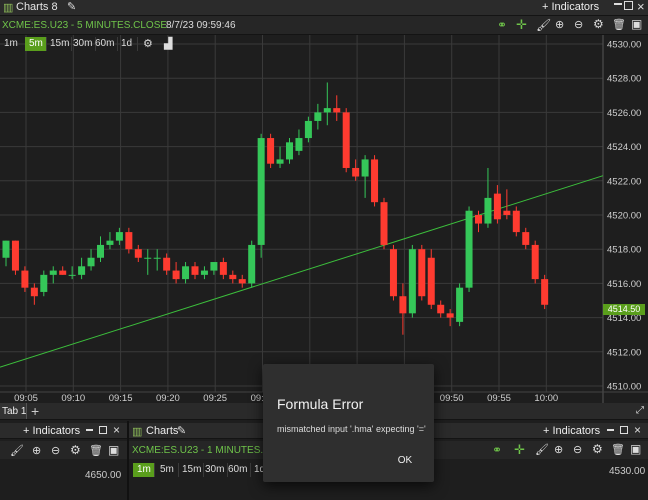  I want to click on bottom-left-brush-icon: 🖌, so click(17, 451).